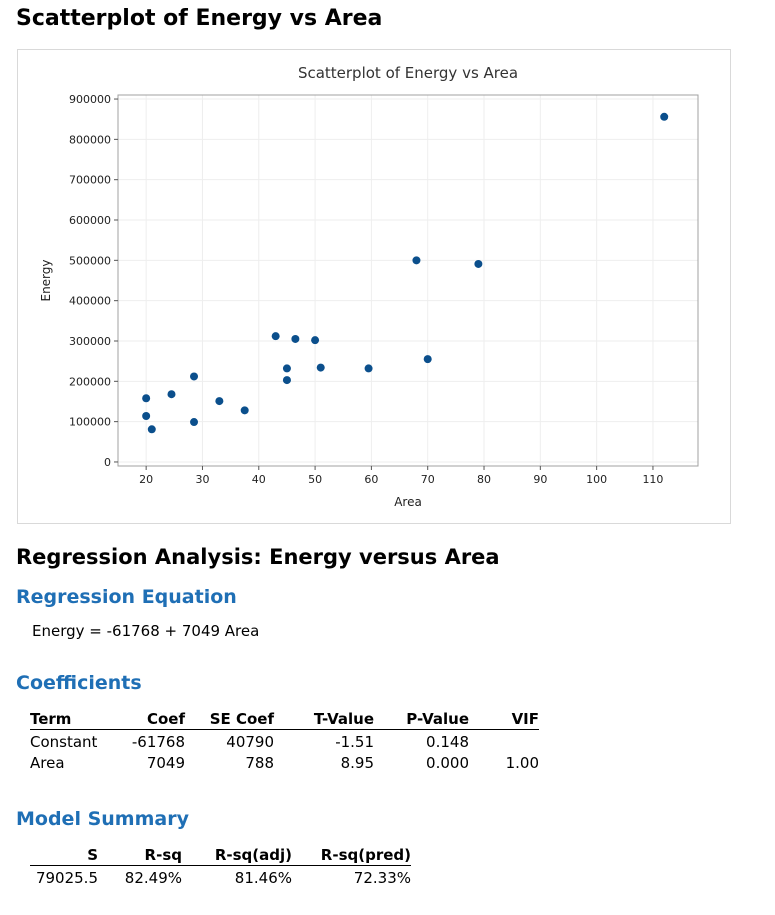  I want to click on x-tick-label: 110, so click(652, 479).